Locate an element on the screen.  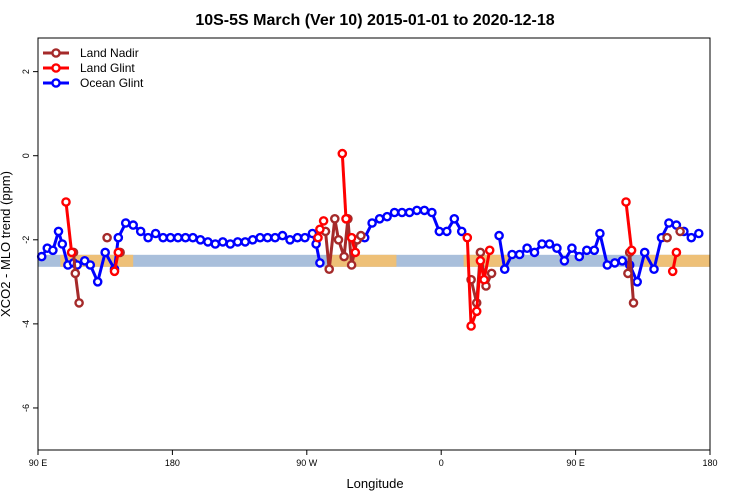
y-tick-label: -6 is located at coordinates (26, 408).